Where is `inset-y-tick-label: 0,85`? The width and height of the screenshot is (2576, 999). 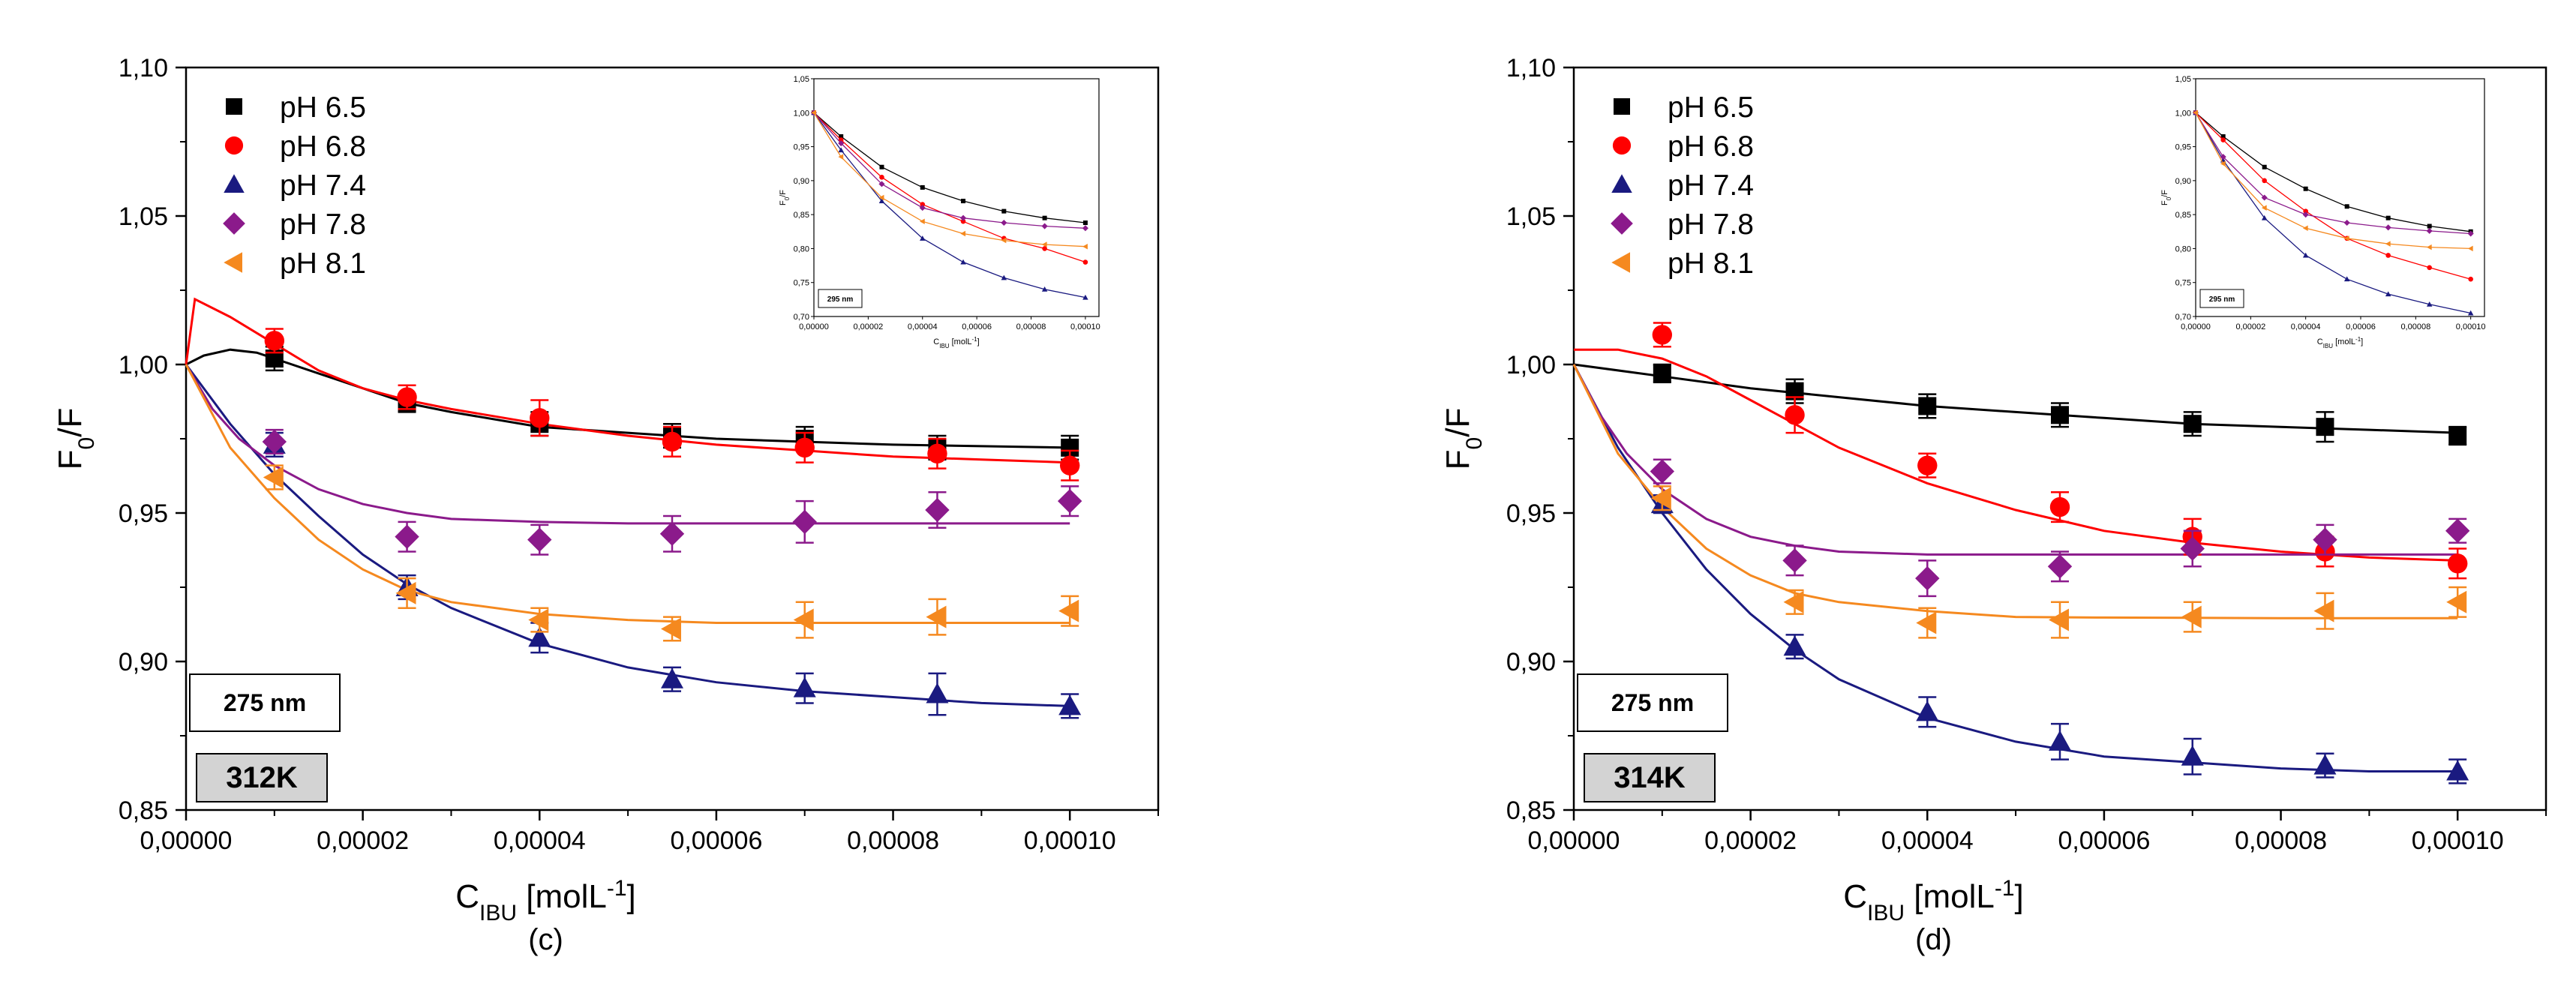 inset-y-tick-label: 0,85 is located at coordinates (2183, 215).